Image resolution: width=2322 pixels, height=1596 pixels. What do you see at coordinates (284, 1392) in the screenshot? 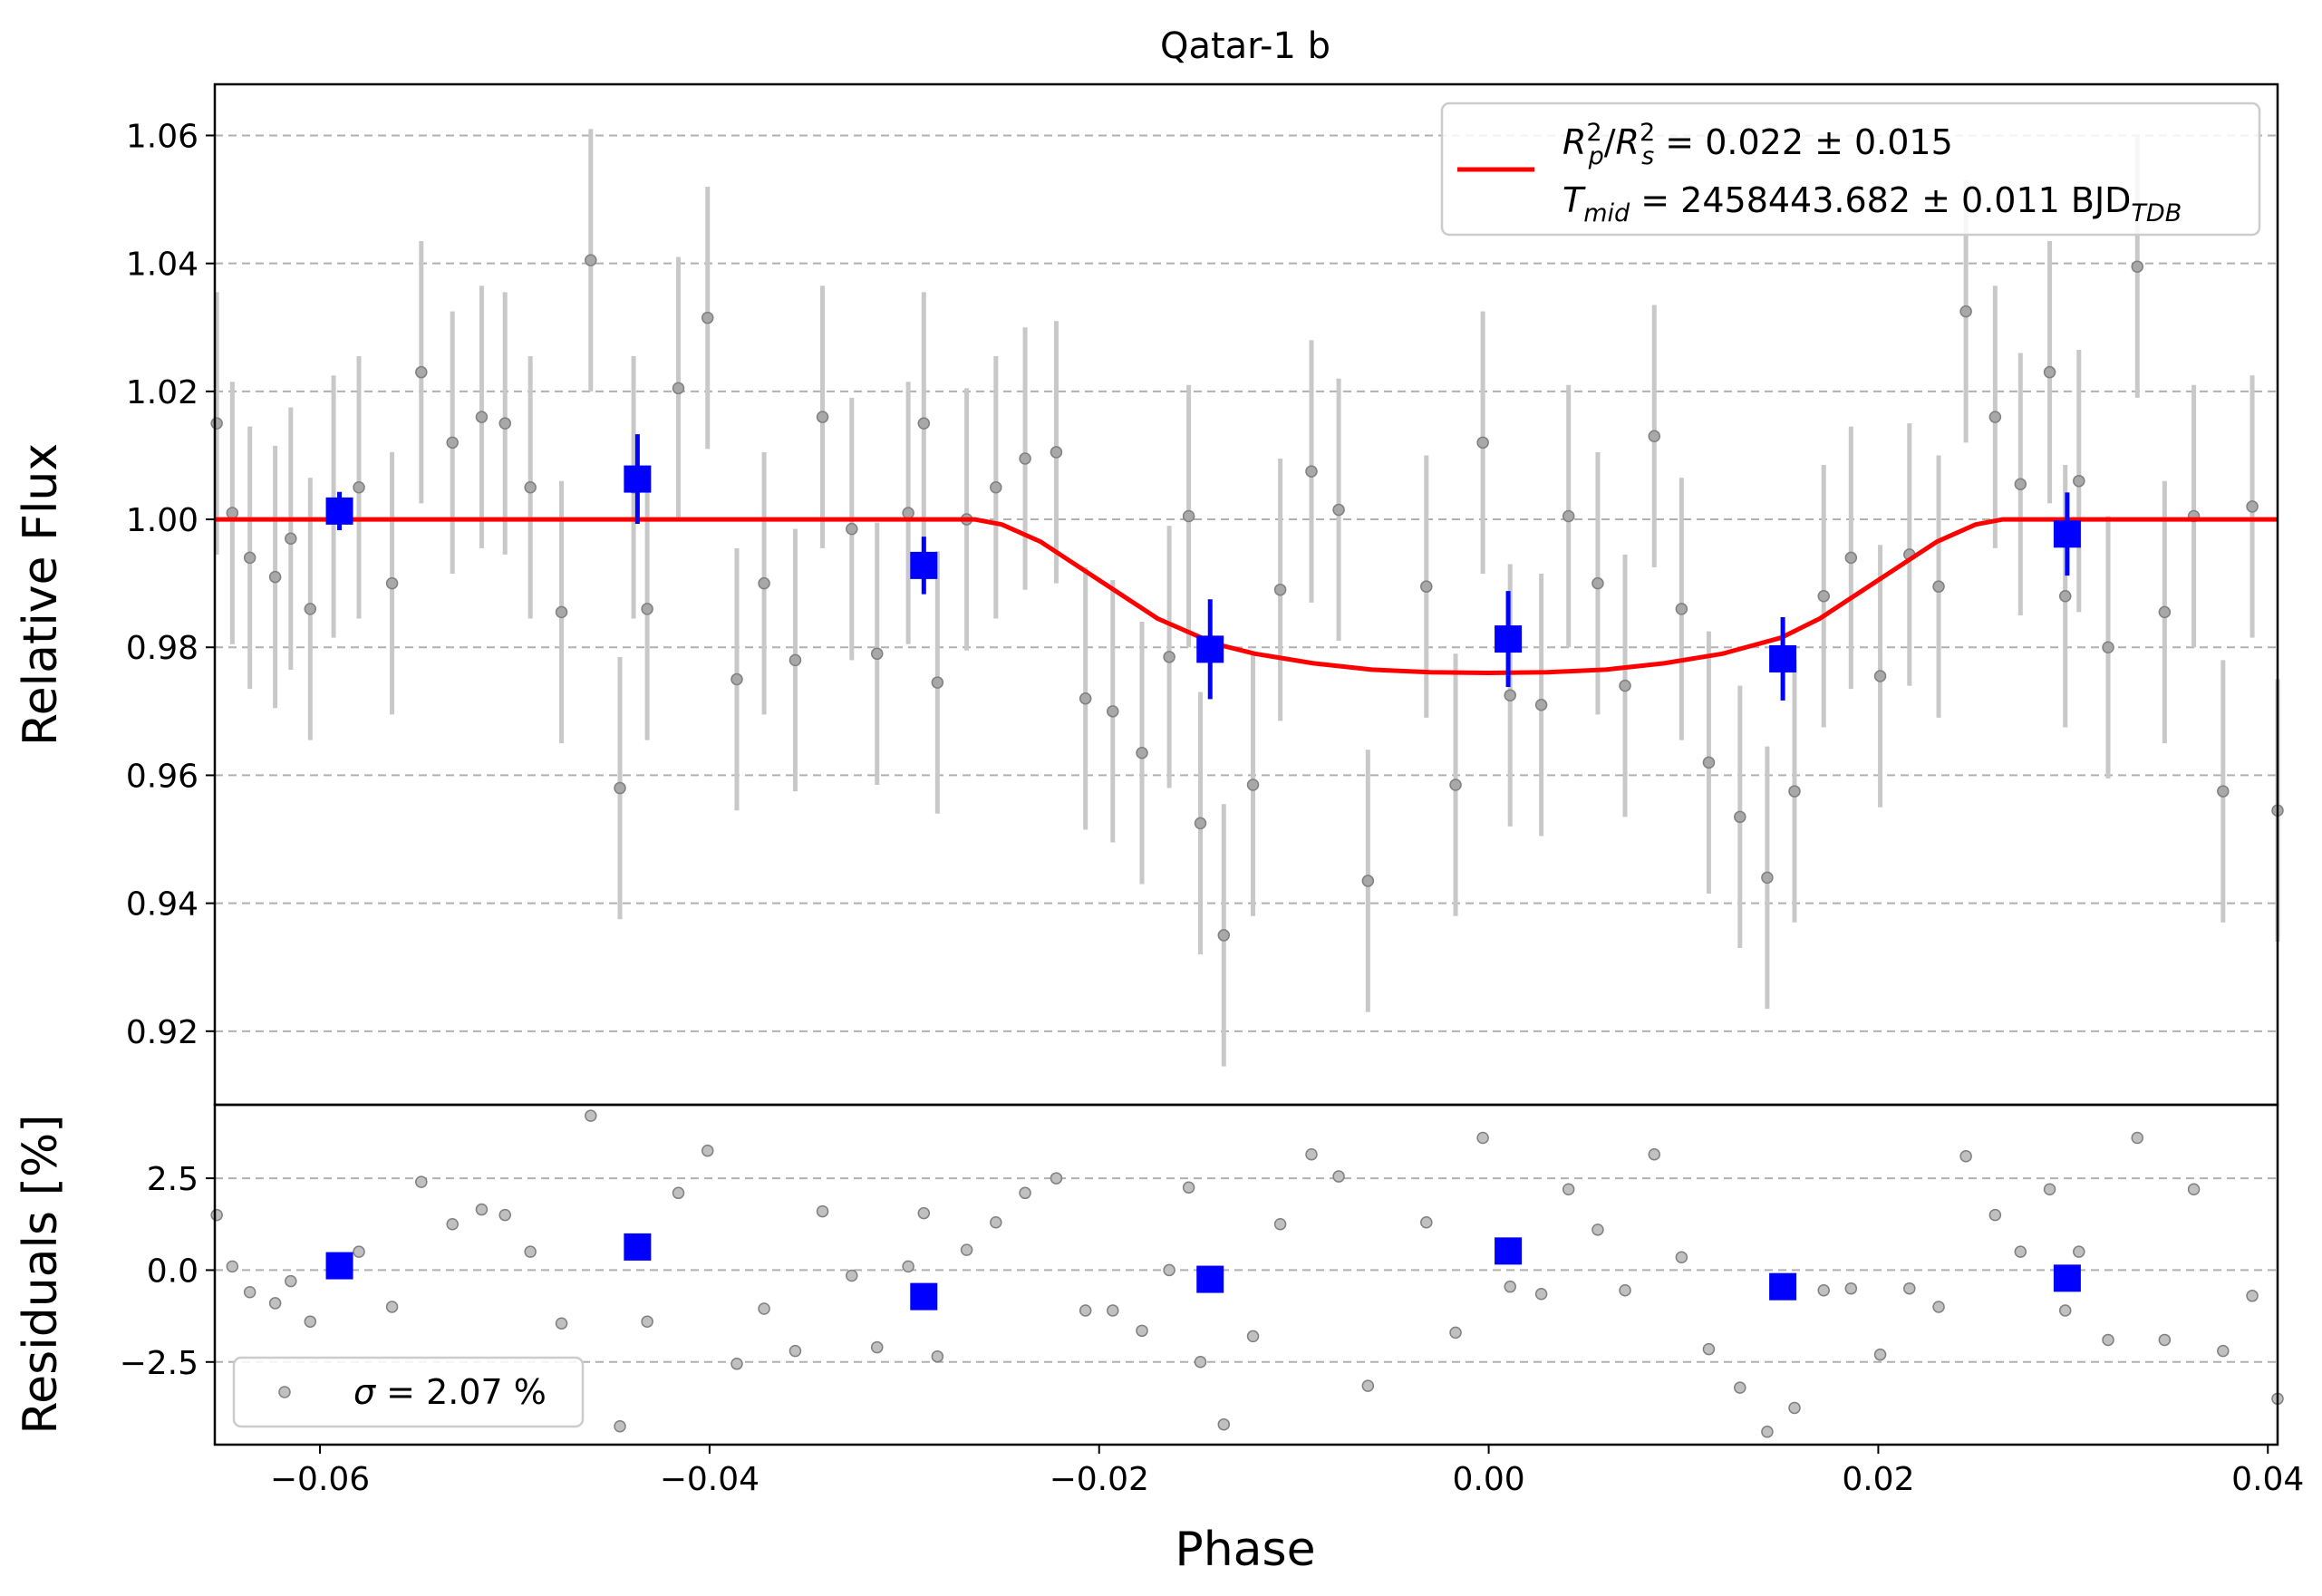
I see `legend-residual-marker` at bounding box center [284, 1392].